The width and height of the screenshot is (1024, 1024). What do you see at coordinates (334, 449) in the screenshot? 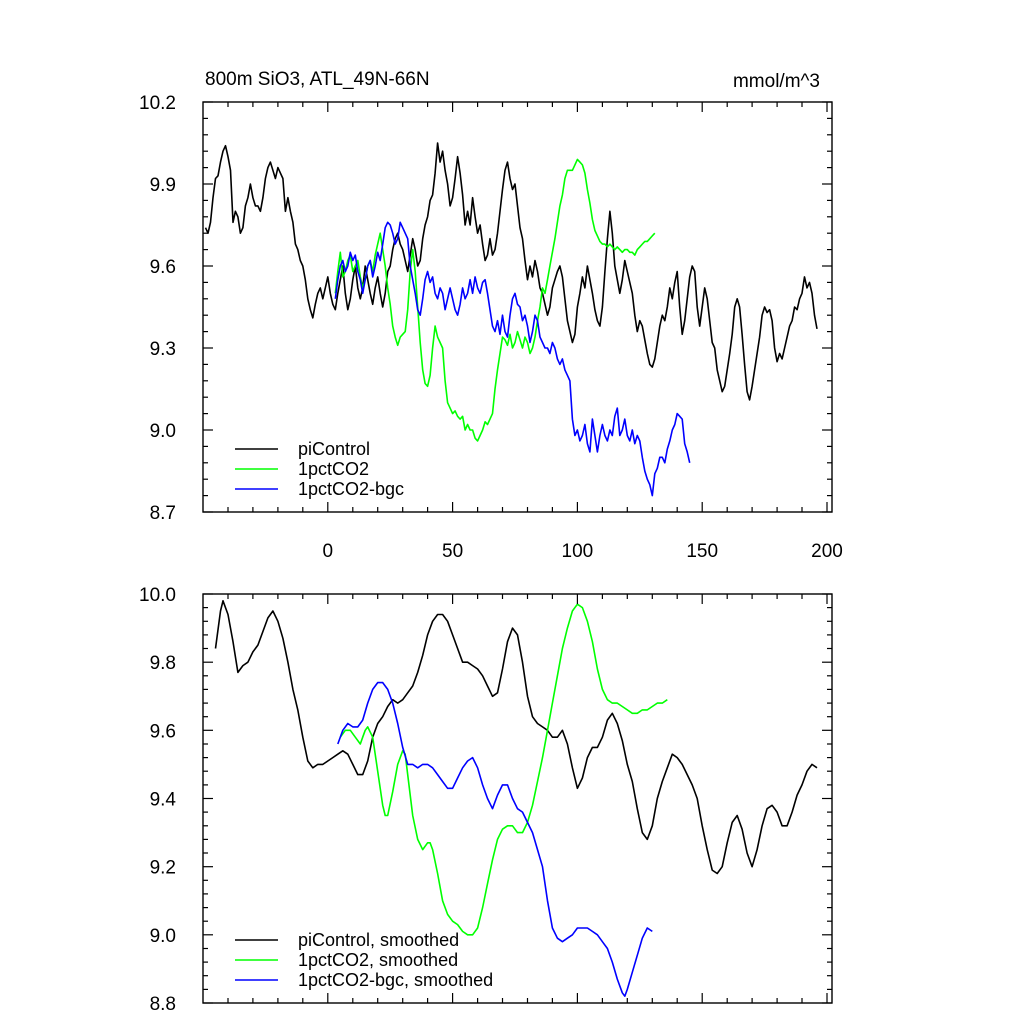
I see `legend-label-0-0: piControl` at bounding box center [334, 449].